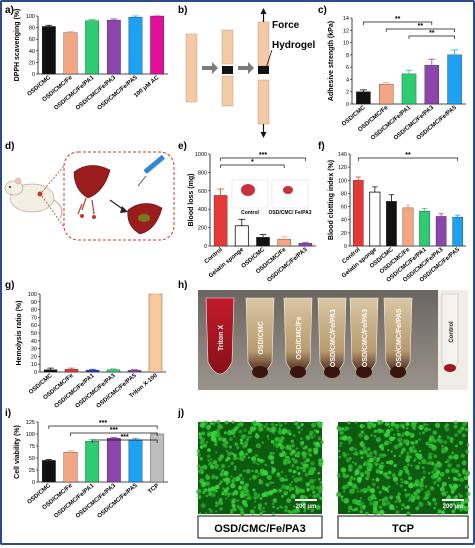 This screenshot has height=548, width=475. Describe the element at coordinates (114, 430) in the screenshot. I see `significance-label: ***` at that location.